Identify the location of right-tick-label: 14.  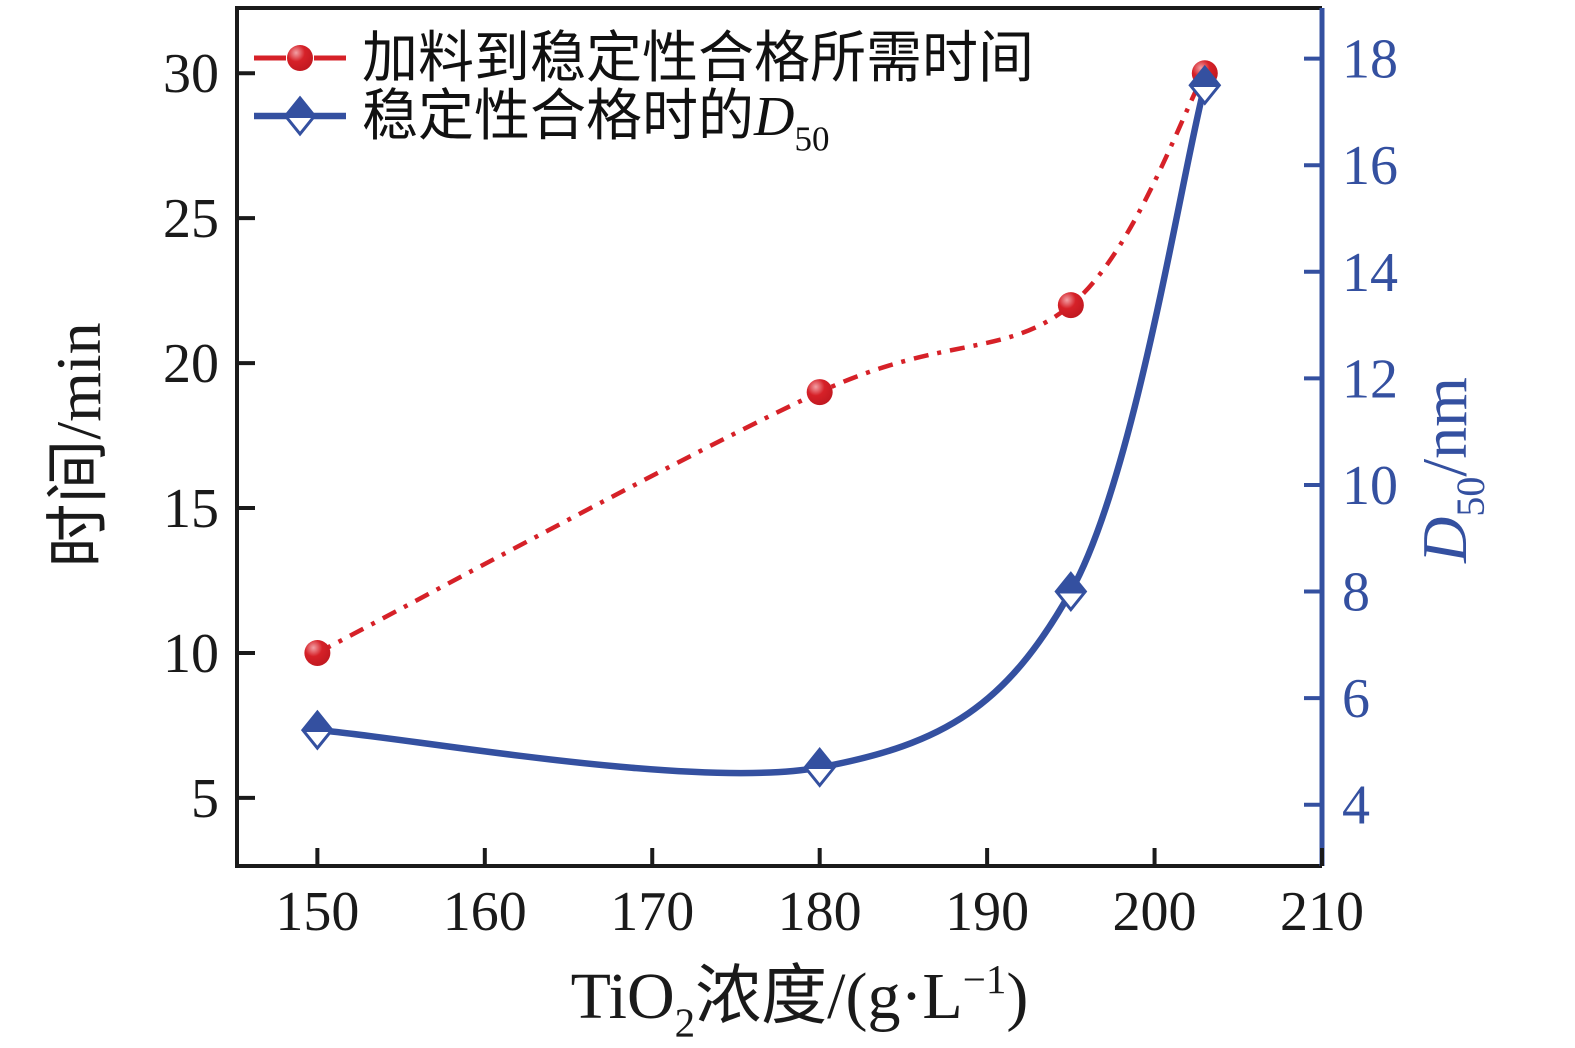
(1370, 273).